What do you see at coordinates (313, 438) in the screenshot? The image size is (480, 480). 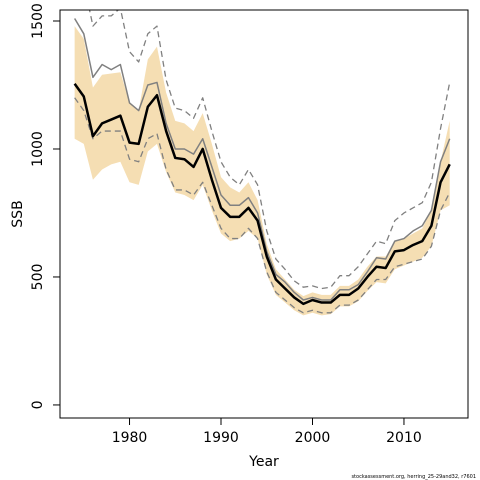 I see `x-tick-label: 2000` at bounding box center [313, 438].